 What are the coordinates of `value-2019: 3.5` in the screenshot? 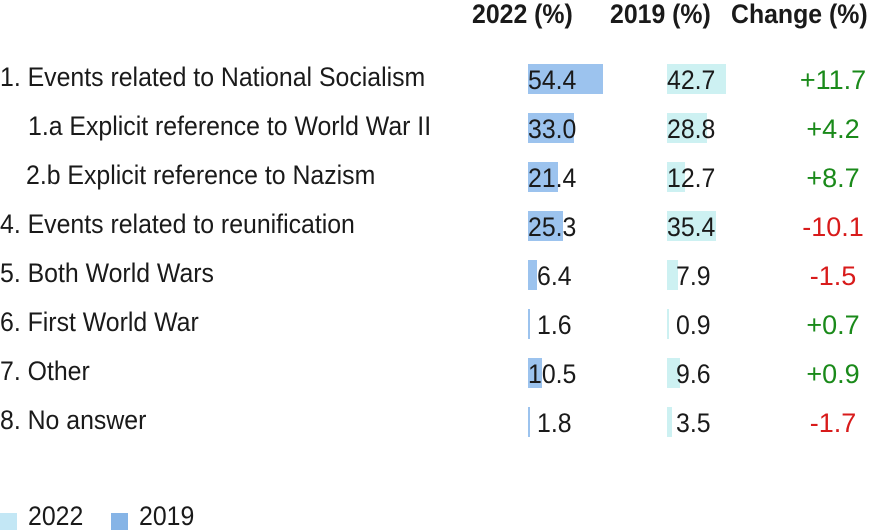 It's located at (693, 423).